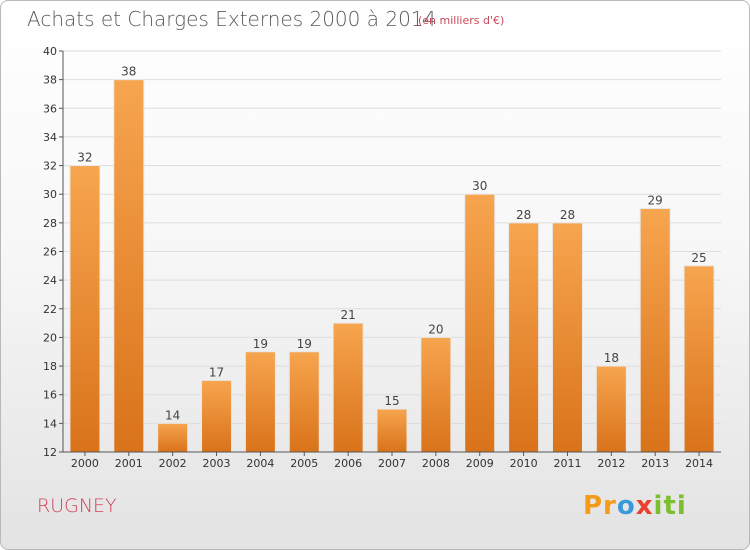 Image resolution: width=750 pixels, height=550 pixels. What do you see at coordinates (348, 387) in the screenshot?
I see `bar-2006` at bounding box center [348, 387].